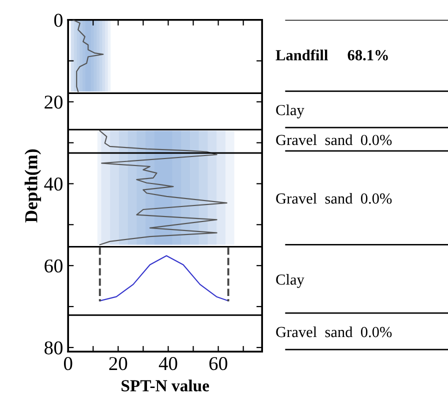 Image resolution: width=448 pixels, height=406 pixels. I want to click on x-tick-label: 20, so click(118, 363).